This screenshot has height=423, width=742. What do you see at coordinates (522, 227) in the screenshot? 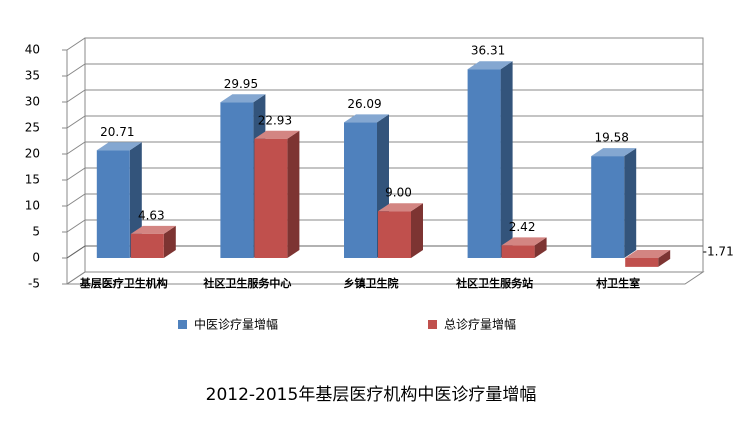
I see `value-label: 2.42` at bounding box center [522, 227].